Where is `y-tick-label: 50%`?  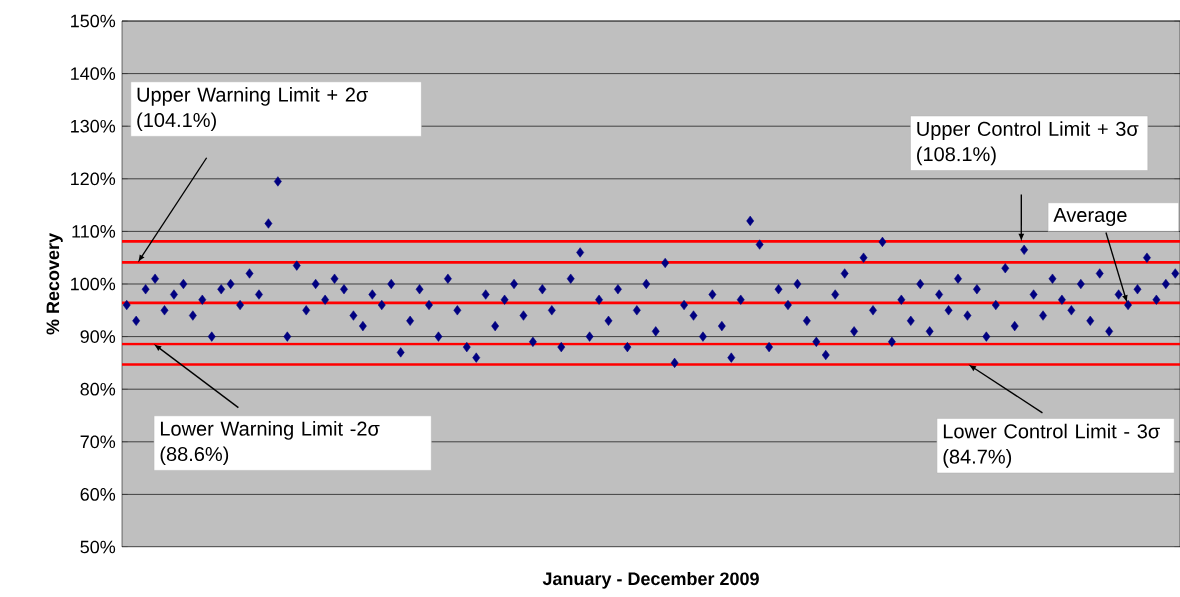 y-tick-label: 50% is located at coordinates (98, 547).